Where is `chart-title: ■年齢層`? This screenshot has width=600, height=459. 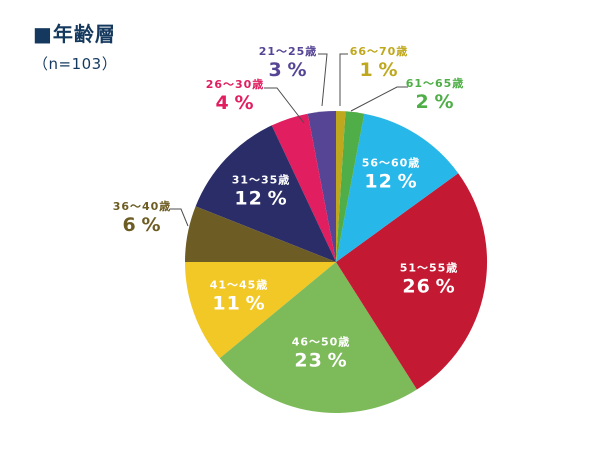 chart-title: ■年齢層 is located at coordinates (74, 34).